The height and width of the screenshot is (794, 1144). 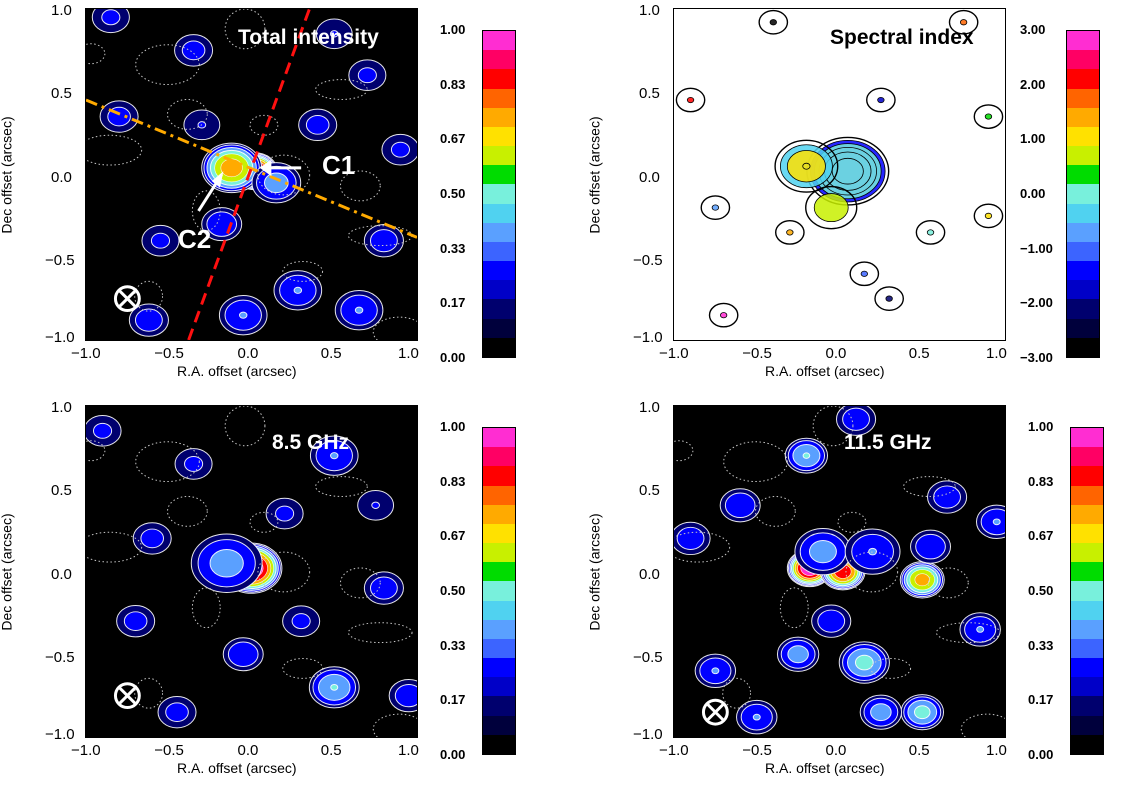 What do you see at coordinates (1041, 645) in the screenshot?
I see `colorbar-label: 0.33` at bounding box center [1041, 645].